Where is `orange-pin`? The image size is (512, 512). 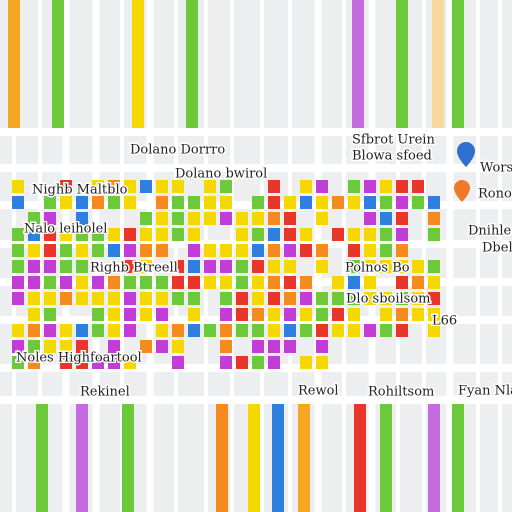
orange-pin is located at coordinates (462, 191).